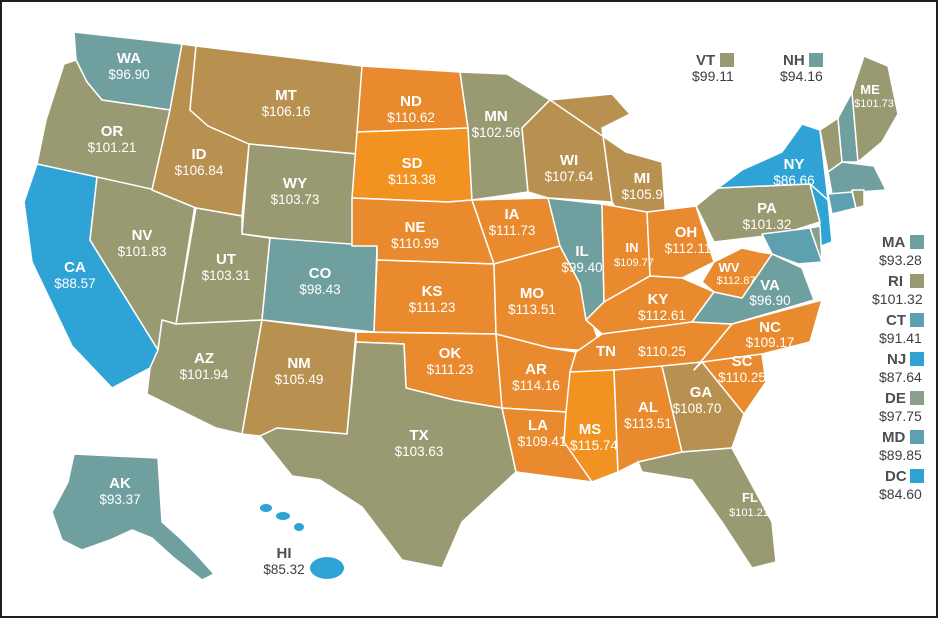 The height and width of the screenshot is (618, 938). Describe the element at coordinates (319, 281) in the screenshot. I see `state-label-co: CO$98.43` at that location.